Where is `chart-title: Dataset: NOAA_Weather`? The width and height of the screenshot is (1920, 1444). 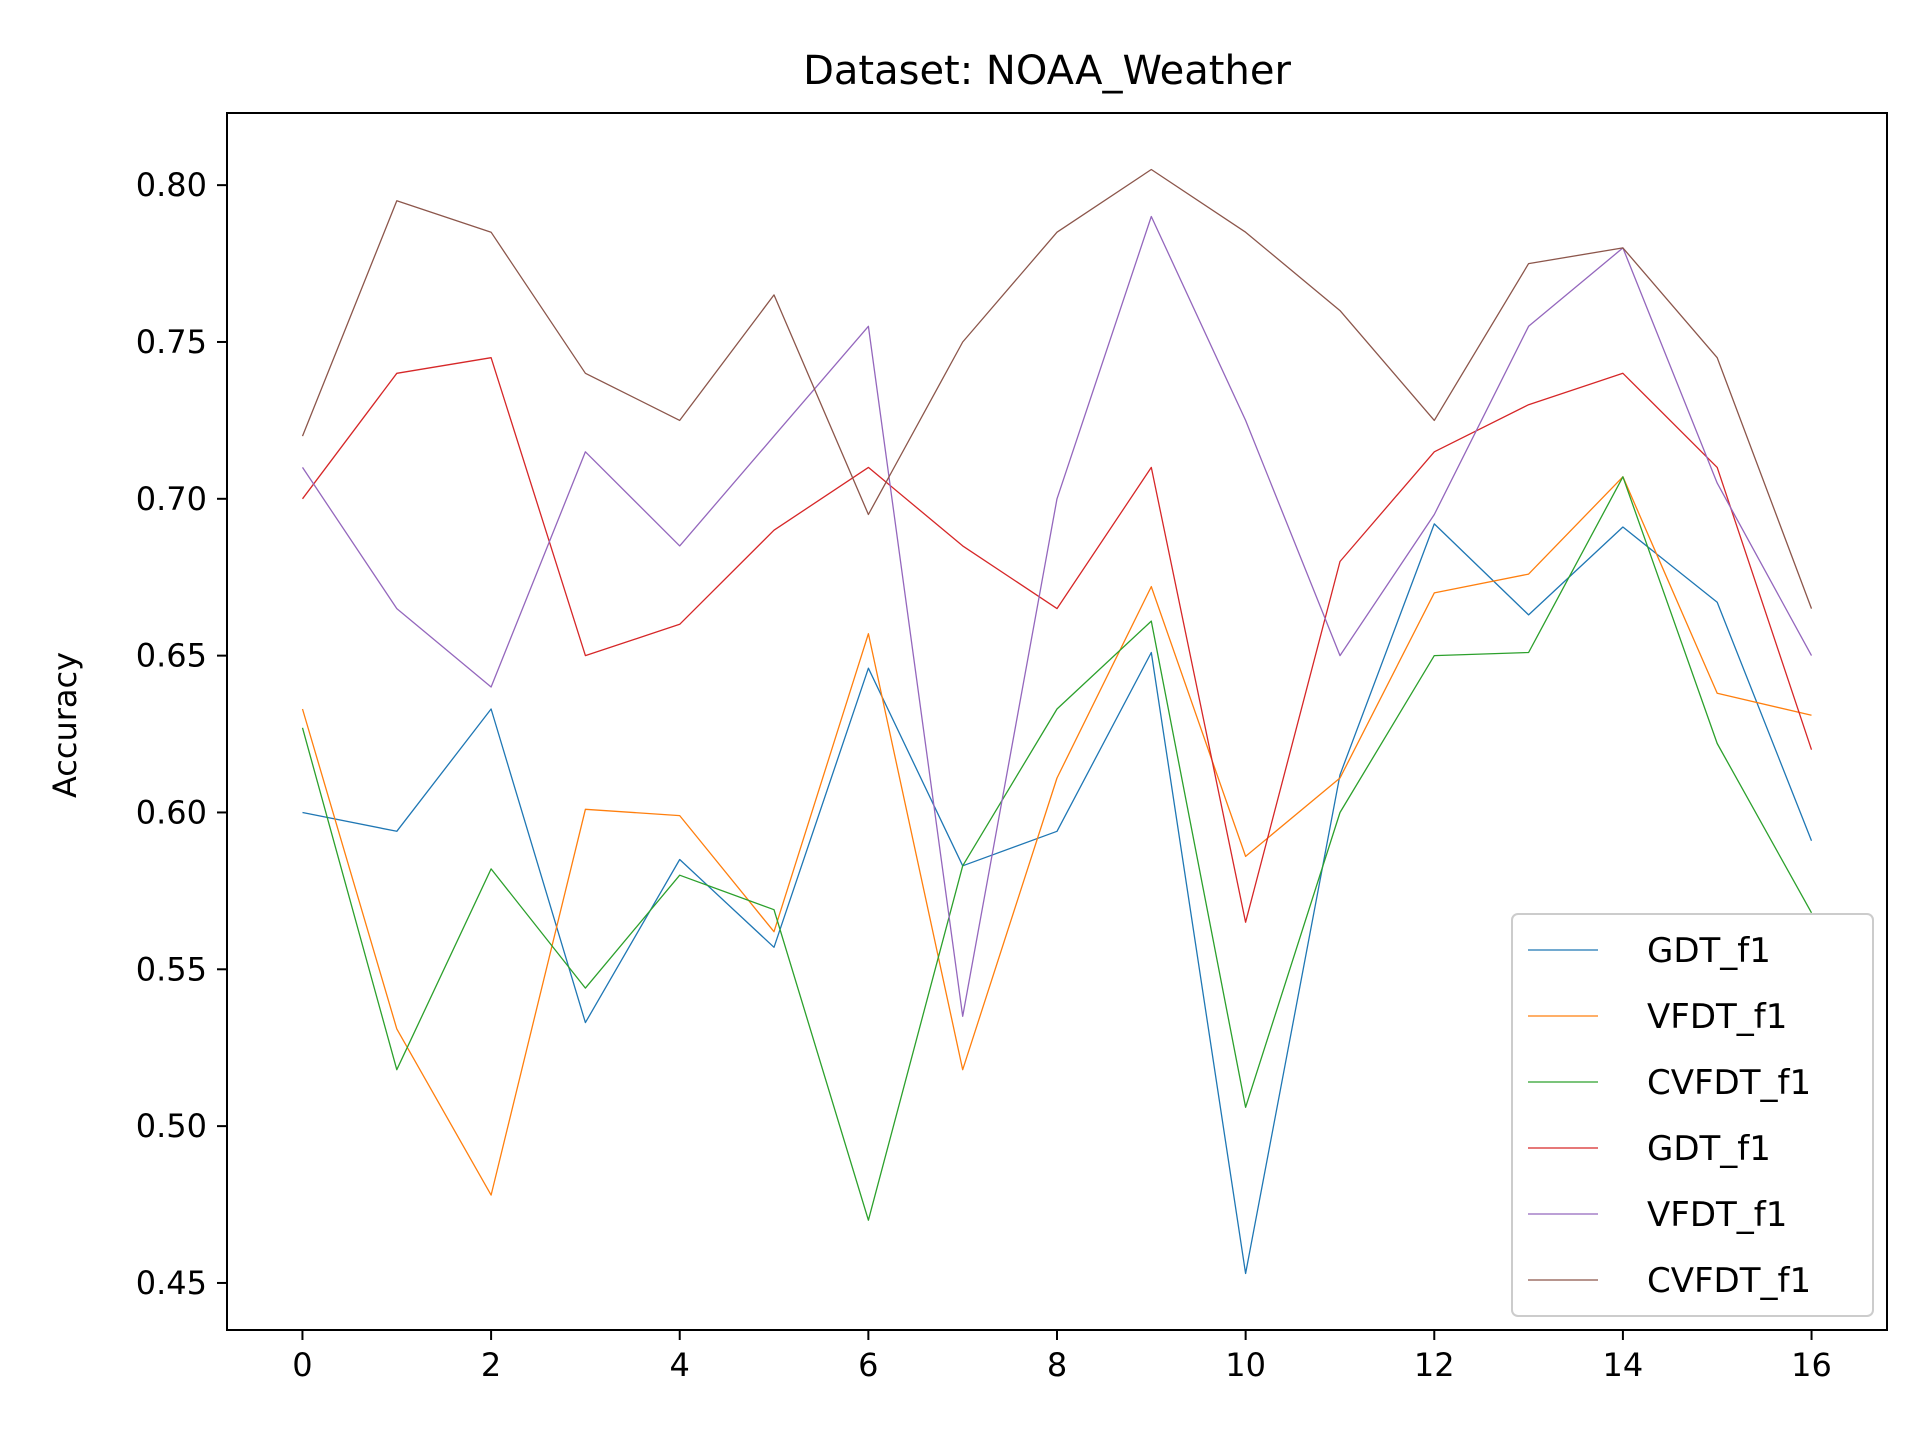 chart-title: Dataset: NOAA_Weather is located at coordinates (1047, 71).